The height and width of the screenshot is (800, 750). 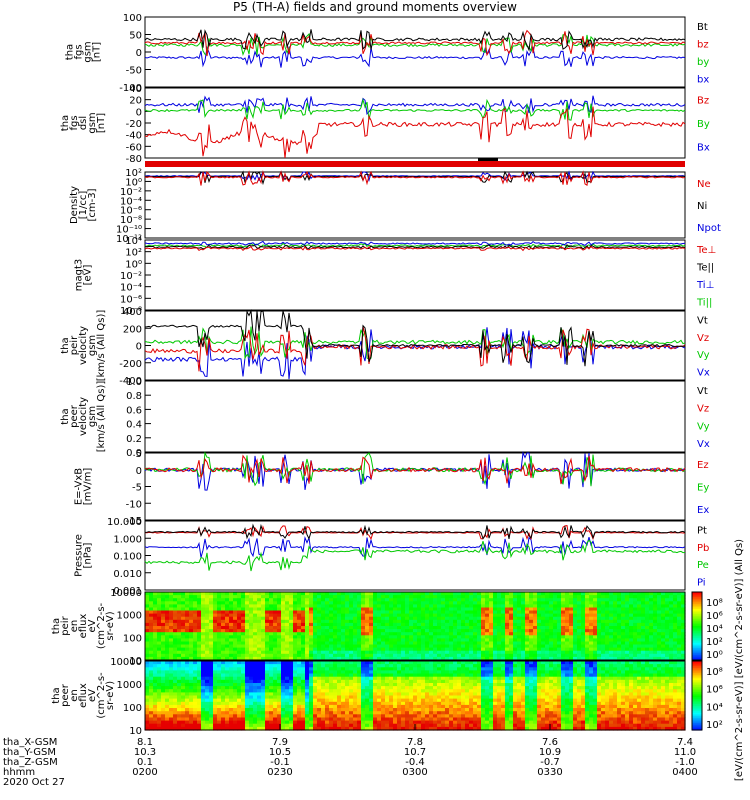 I want to click on y-tick-label-efield: 0, so click(x=139, y=471).